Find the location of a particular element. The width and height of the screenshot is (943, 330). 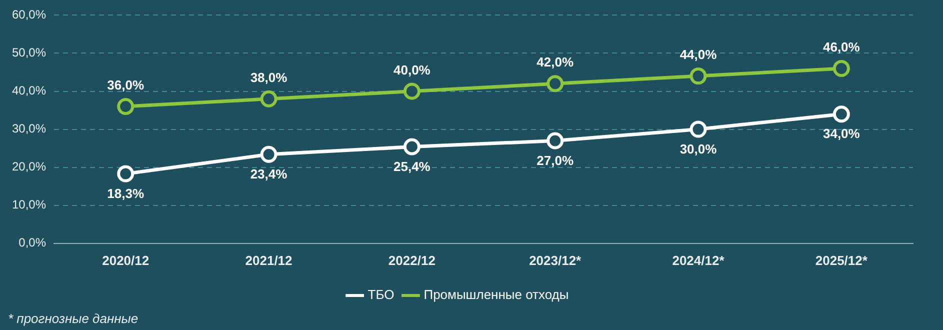

data-label: 25,4% is located at coordinates (412, 166).